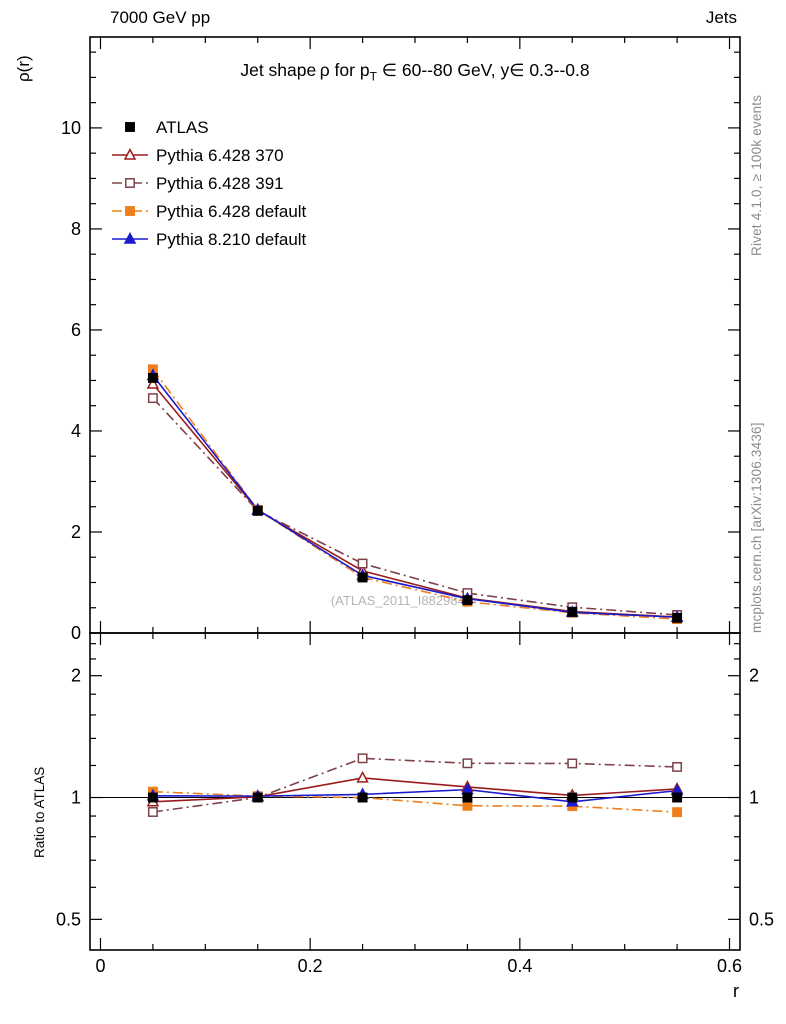 This screenshot has width=786, height=1024. What do you see at coordinates (483, 70) in the screenshot?
I see `plot-title-post: ∈ 60--80 GeV, y∈ 0.3--0.8` at bounding box center [483, 70].